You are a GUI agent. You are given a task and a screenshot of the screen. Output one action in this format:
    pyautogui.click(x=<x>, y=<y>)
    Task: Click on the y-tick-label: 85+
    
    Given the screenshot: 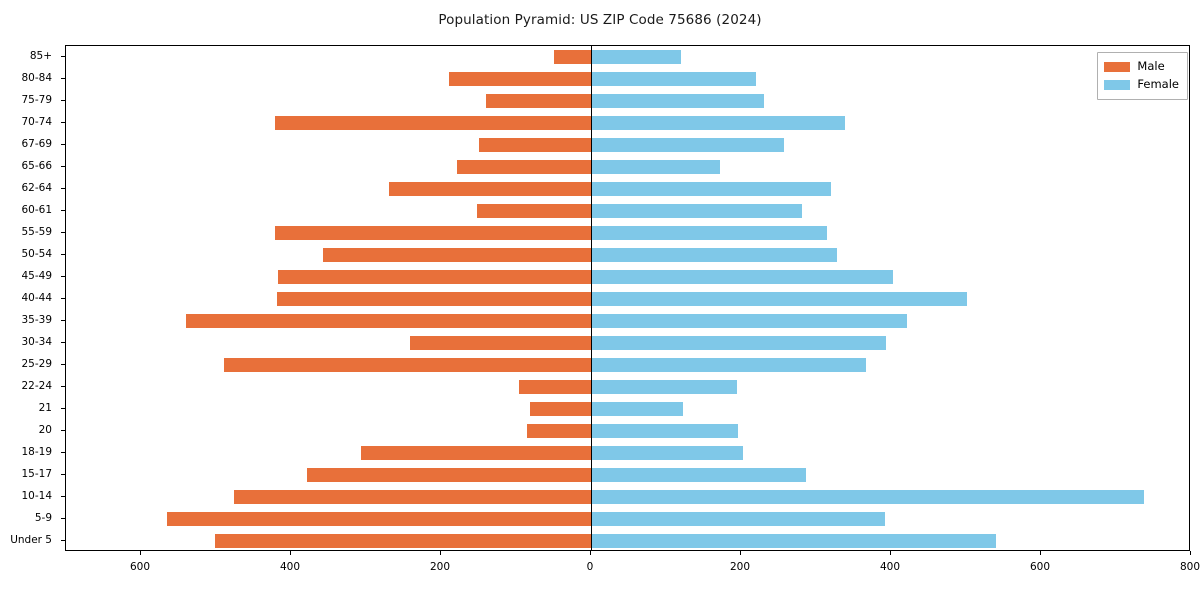 What is the action you would take?
    pyautogui.click(x=40, y=56)
    